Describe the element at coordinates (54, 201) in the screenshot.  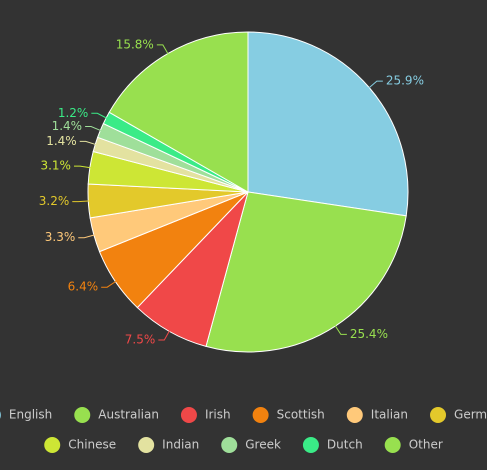
I see `data-label: 3.2%` at that location.